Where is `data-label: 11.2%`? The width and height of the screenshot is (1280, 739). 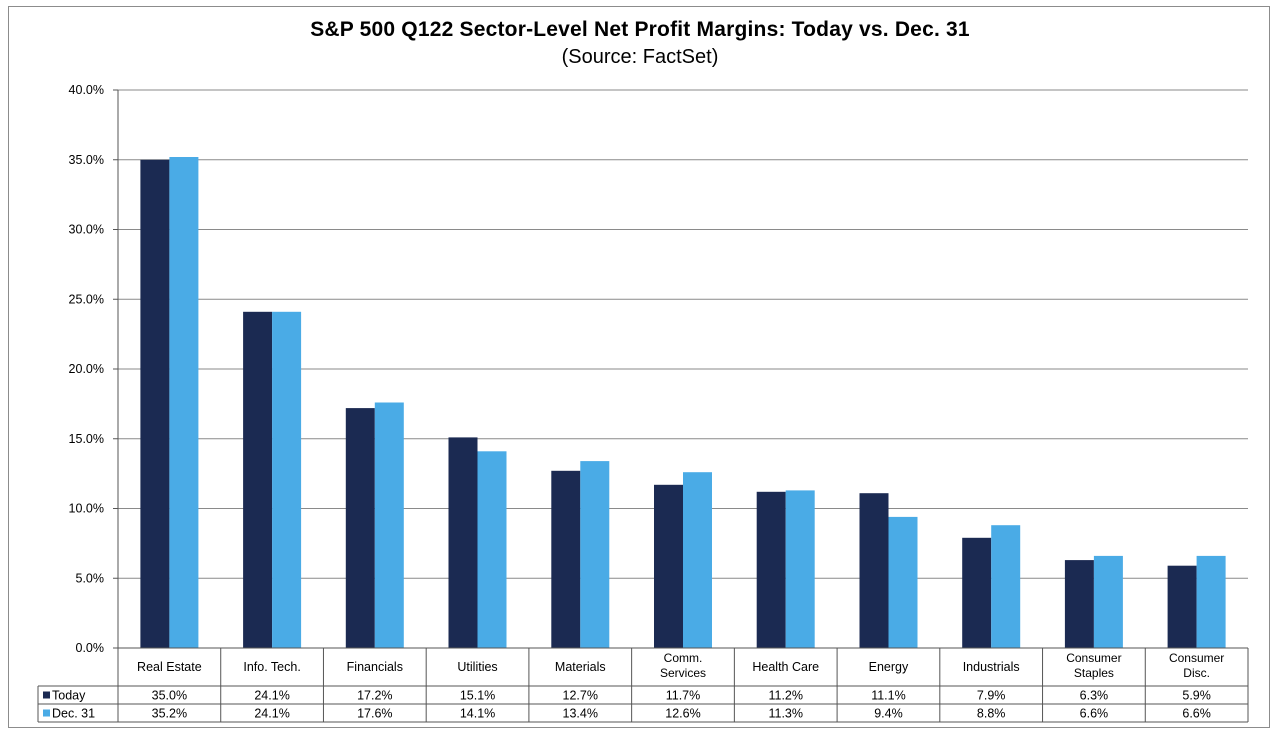 data-label: 11.2% is located at coordinates (785, 696).